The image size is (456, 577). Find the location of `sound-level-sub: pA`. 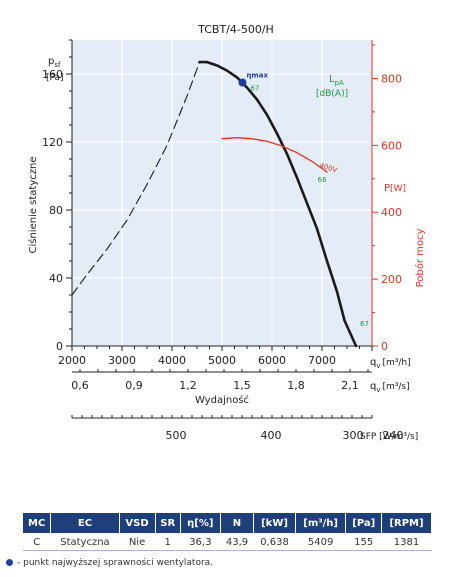

sound-level-sub: pA is located at coordinates (339, 83).